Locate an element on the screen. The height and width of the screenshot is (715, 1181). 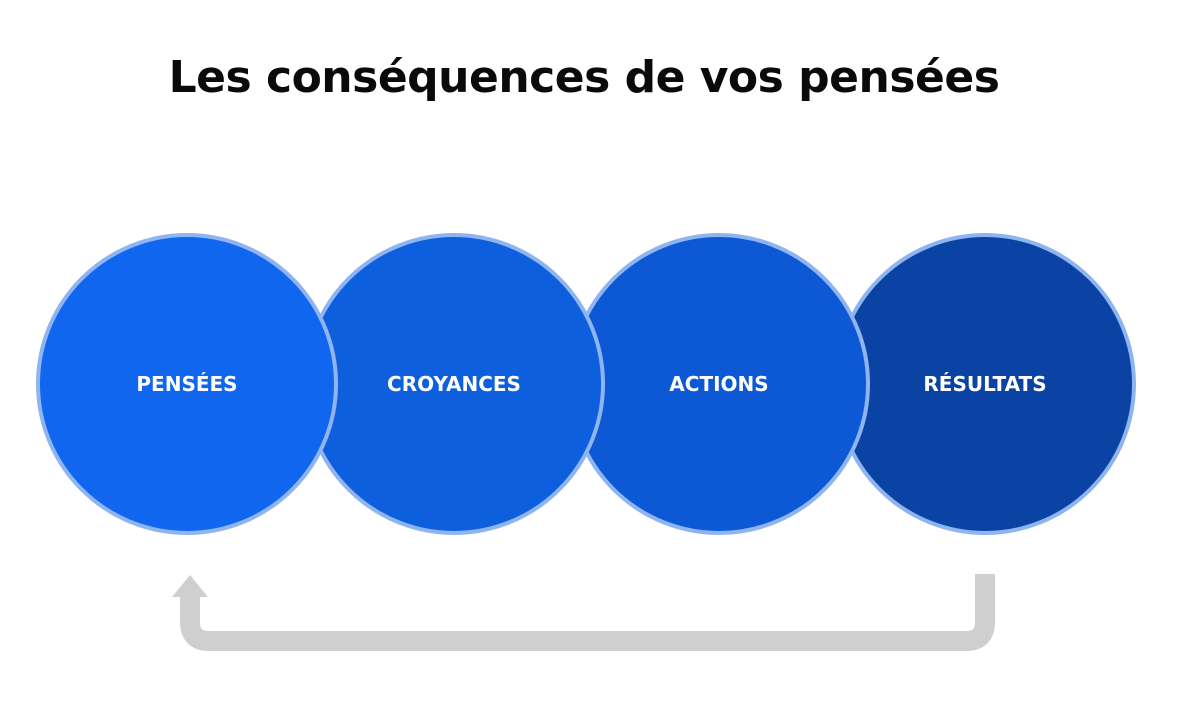
diagram-title: Les conséquences de vos pensées is located at coordinates (584, 77).